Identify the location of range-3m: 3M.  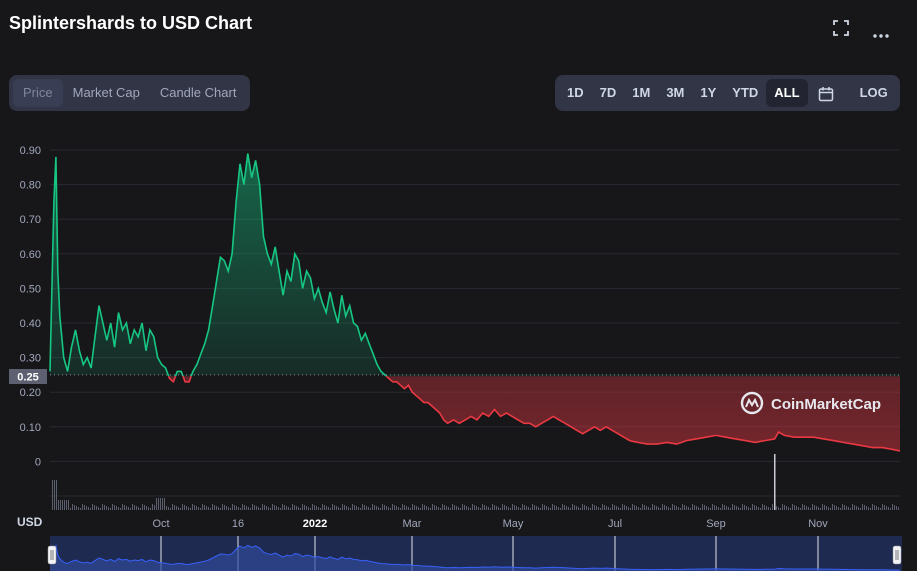
(675, 92).